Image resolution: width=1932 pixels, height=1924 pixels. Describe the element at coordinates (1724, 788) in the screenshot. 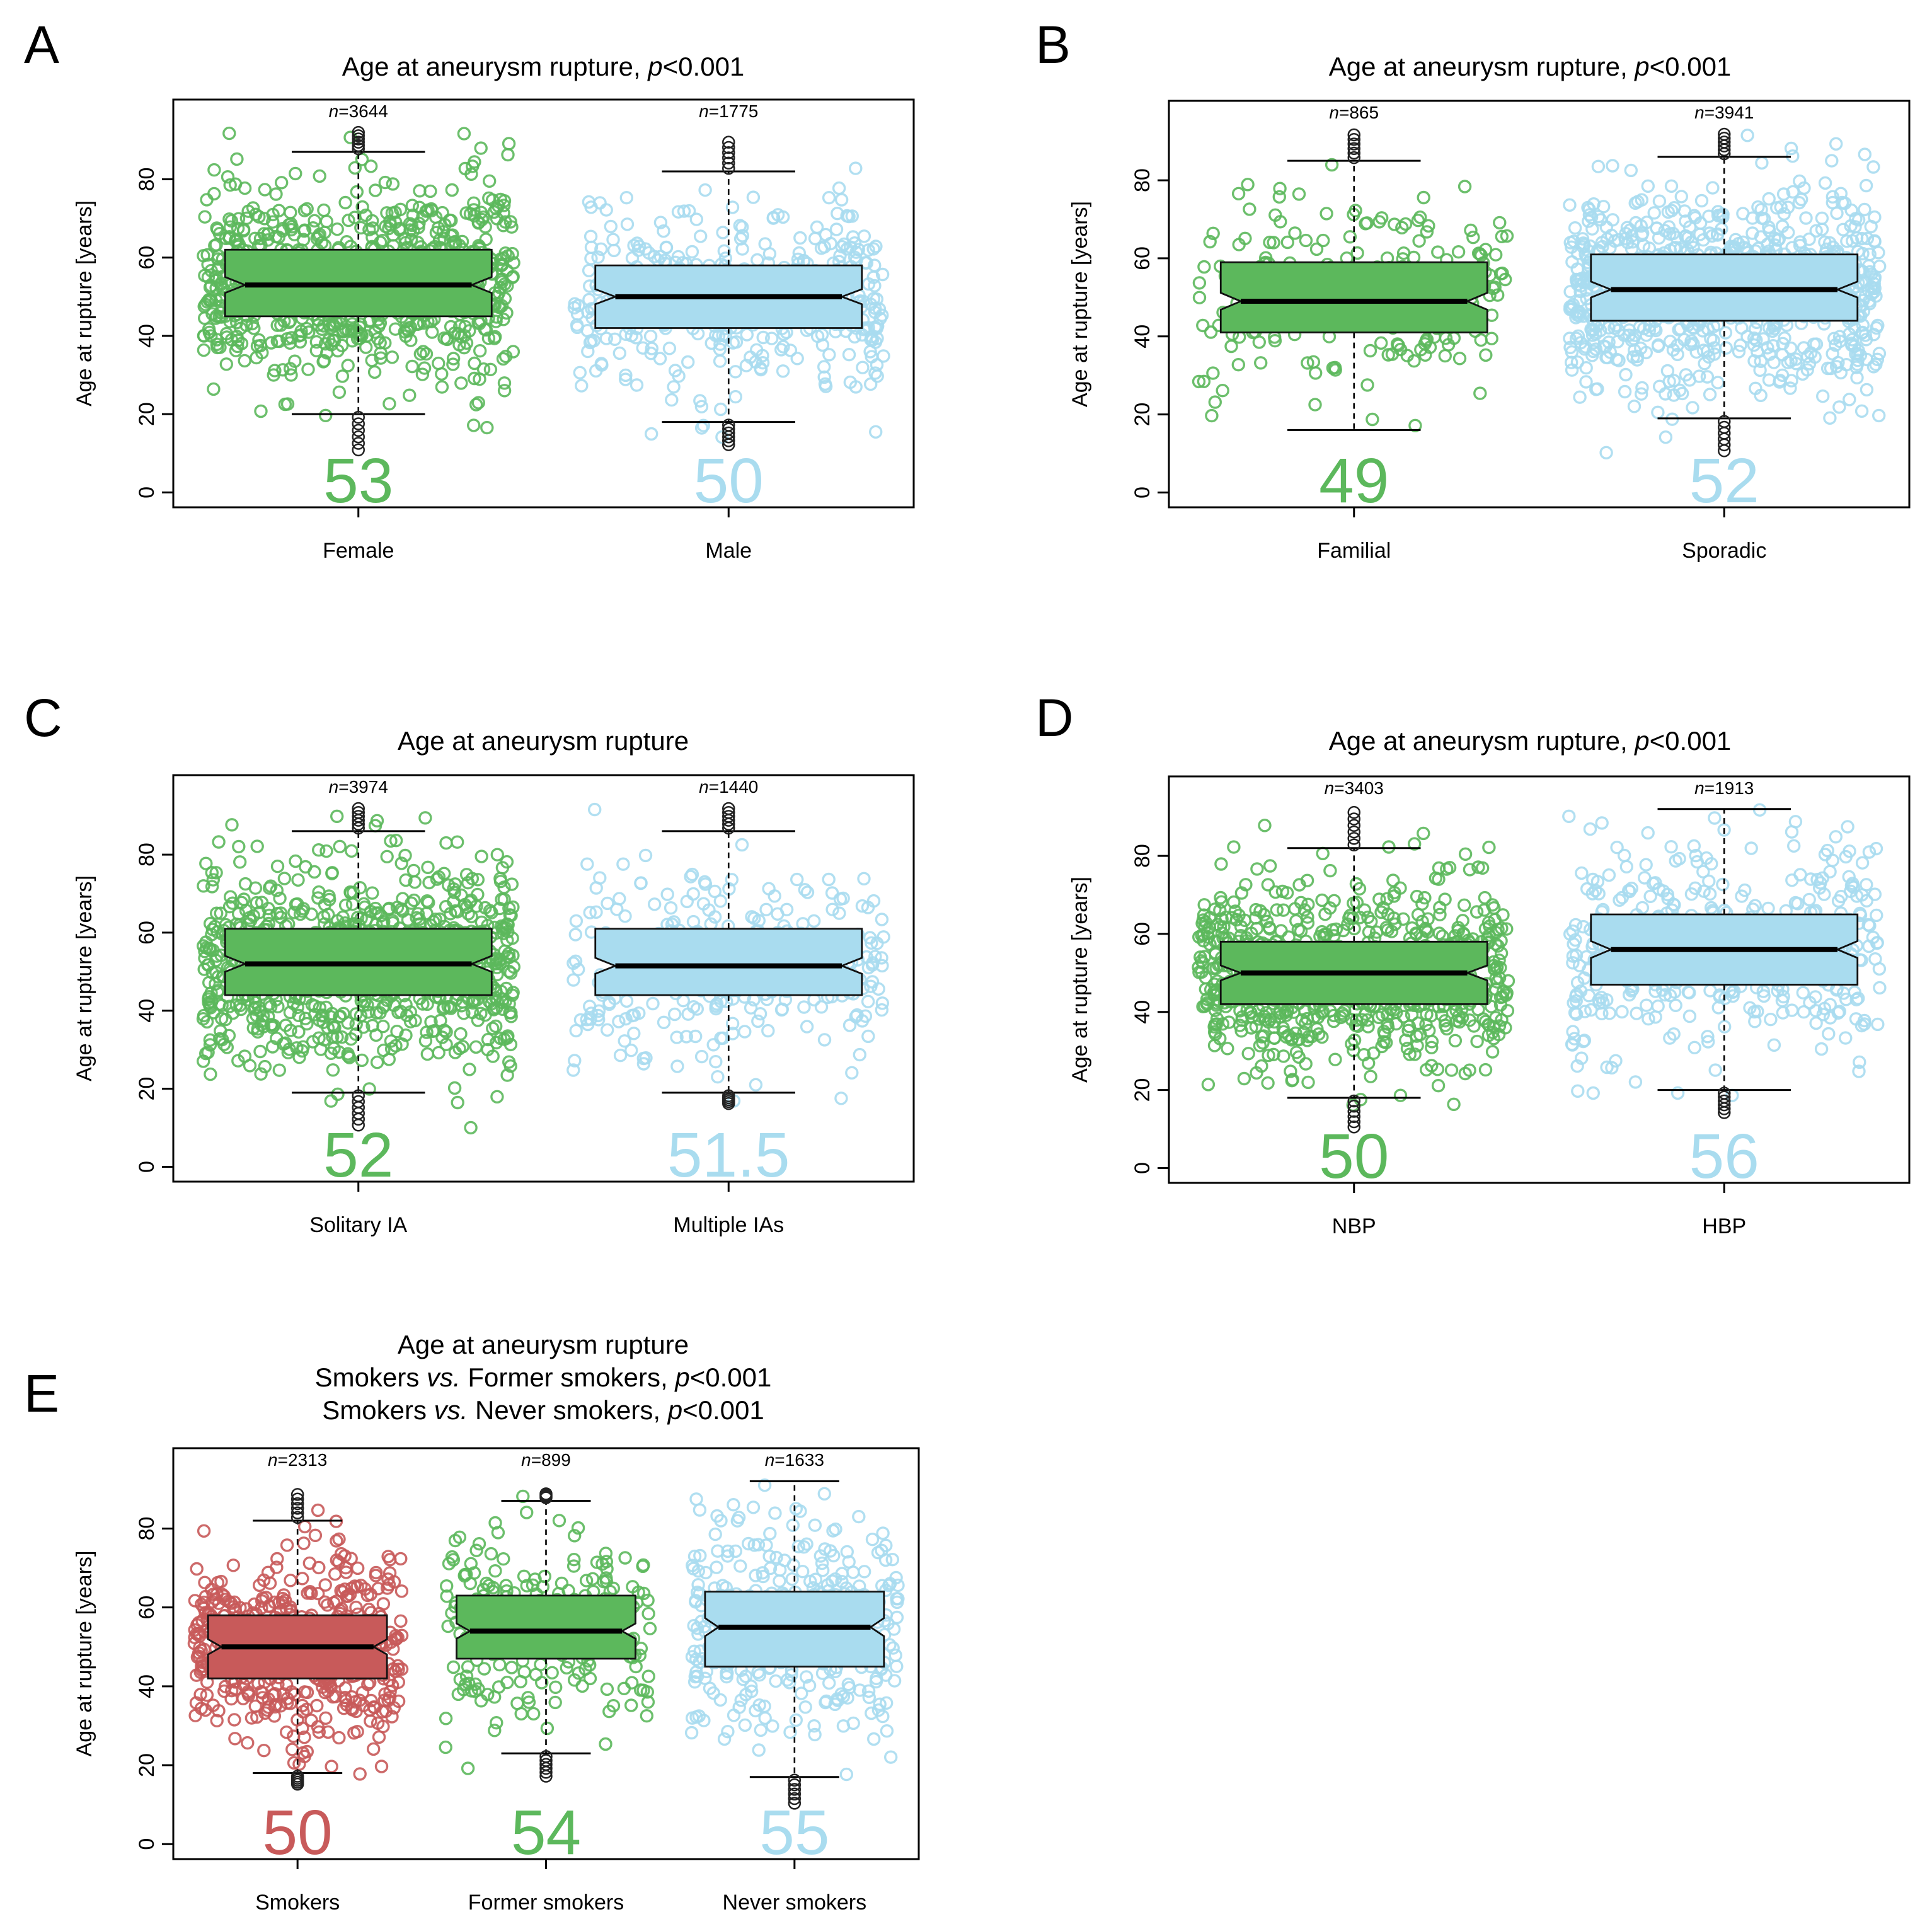

I see `n-label: n=1913` at that location.